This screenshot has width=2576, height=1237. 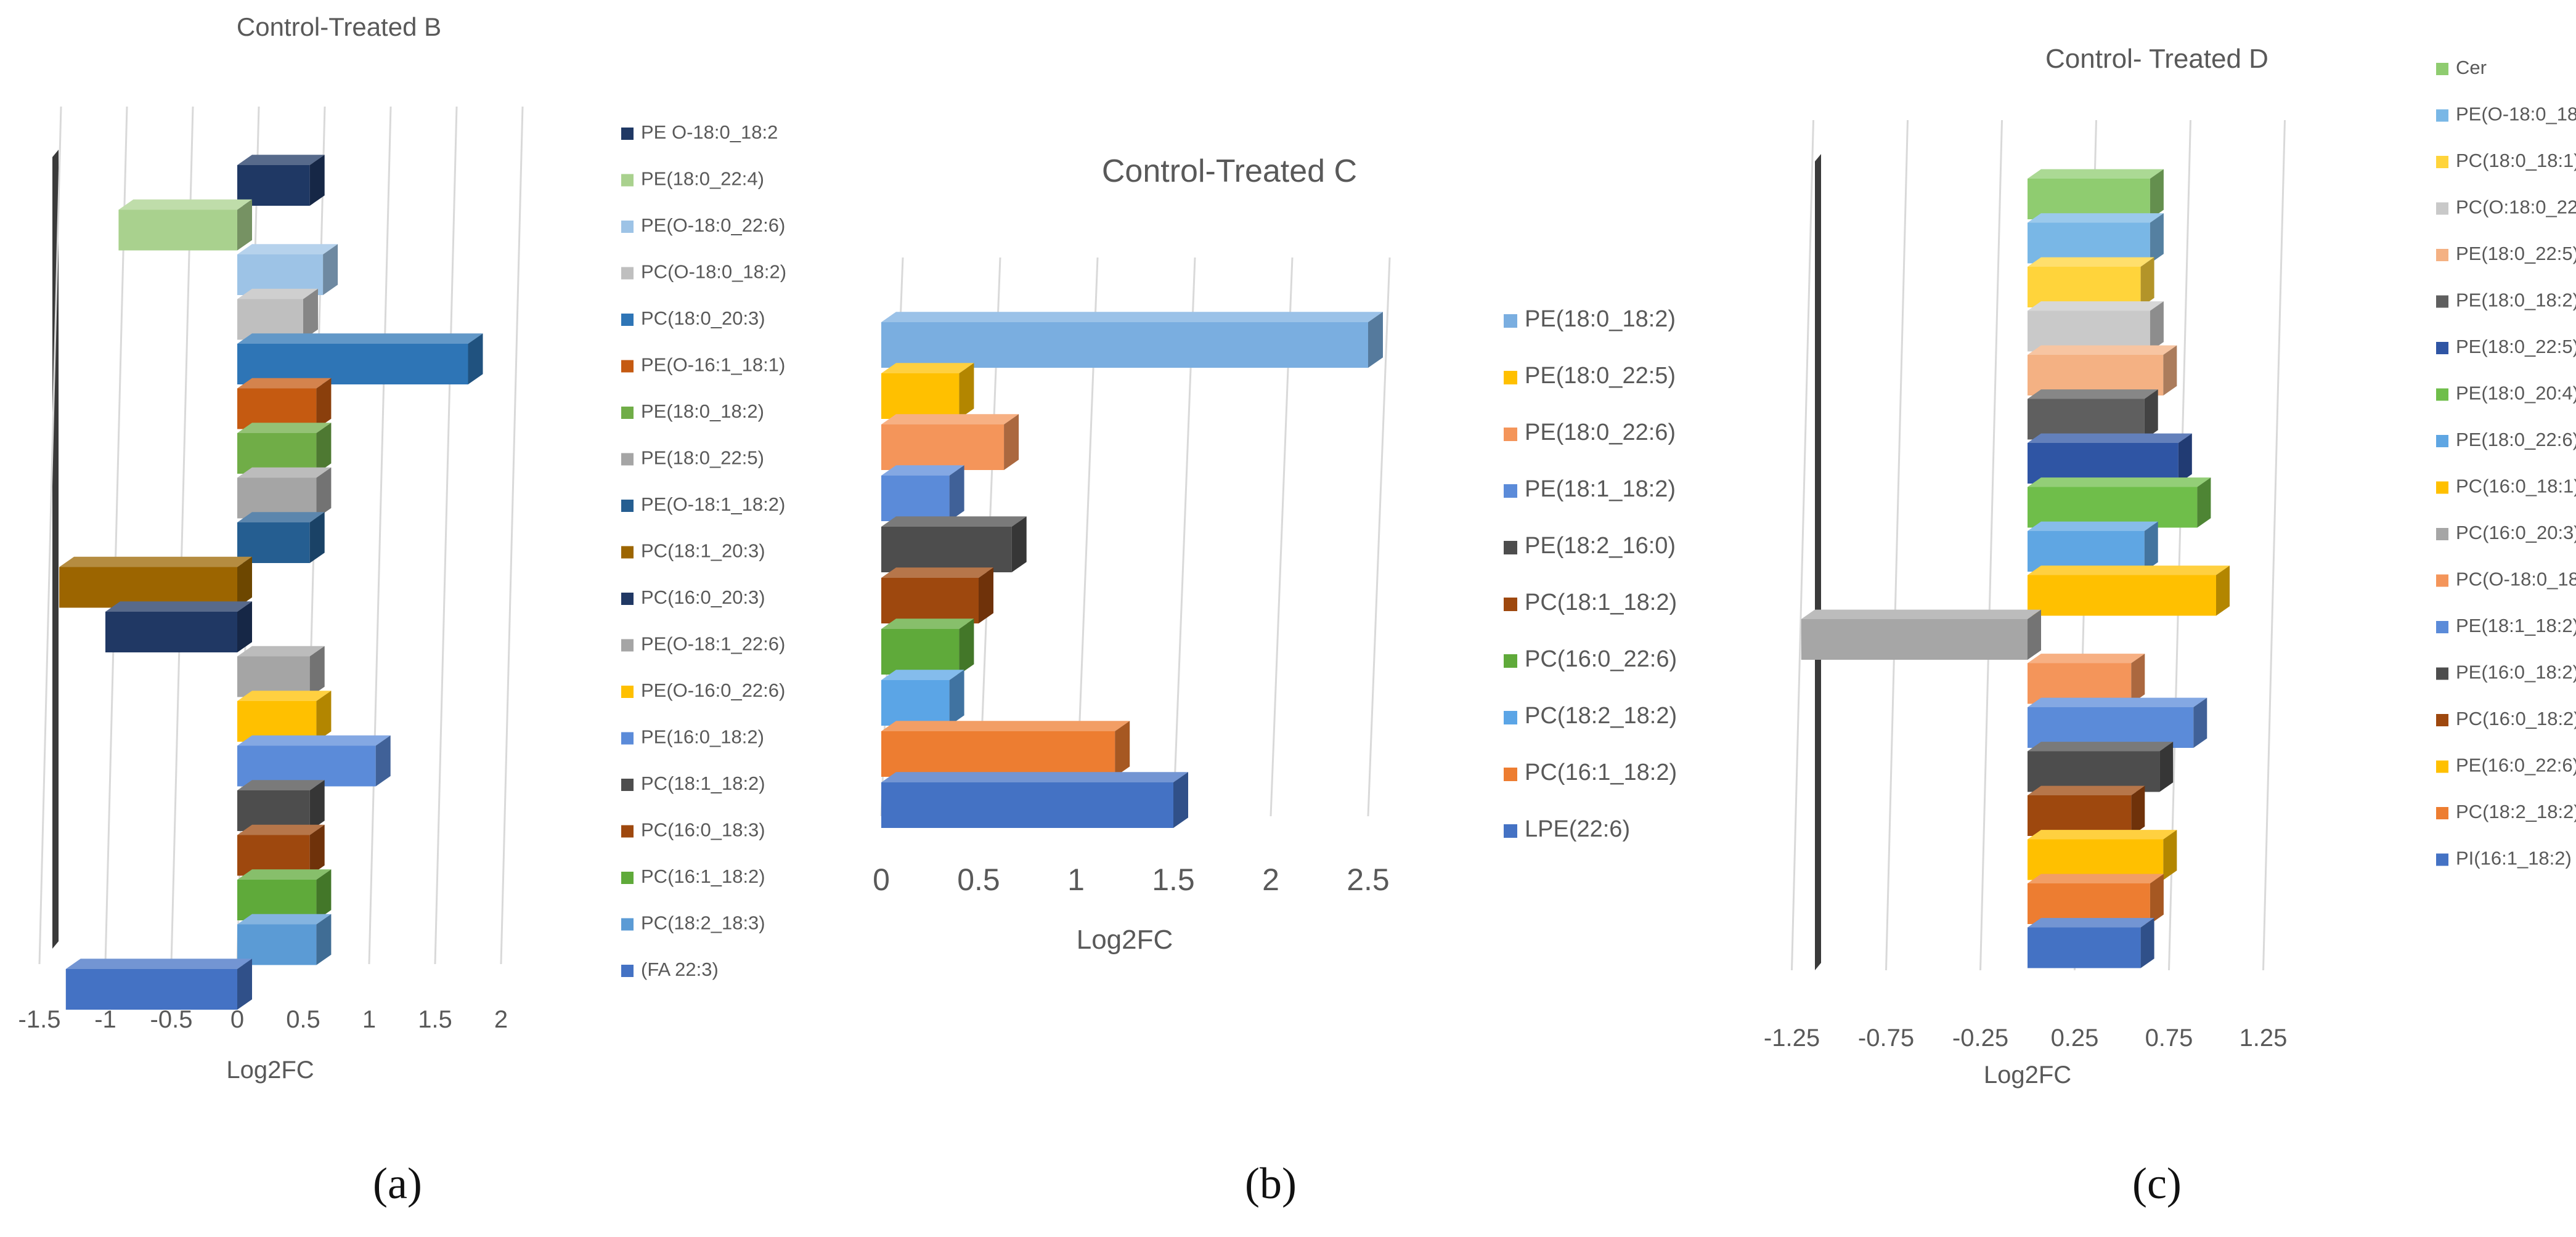 What do you see at coordinates (1368, 879) in the screenshot?
I see `x-tick-label: 2.5` at bounding box center [1368, 879].